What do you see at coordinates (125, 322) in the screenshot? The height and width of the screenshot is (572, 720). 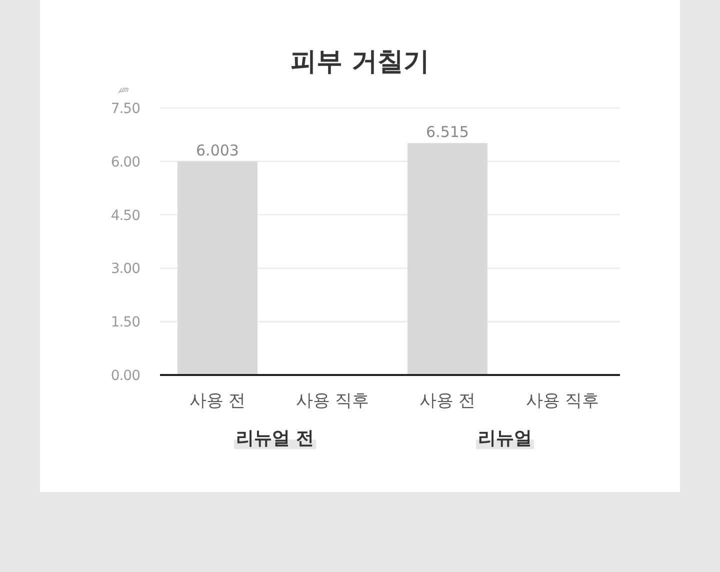 I see `y-tick-label: 1.50` at bounding box center [125, 322].